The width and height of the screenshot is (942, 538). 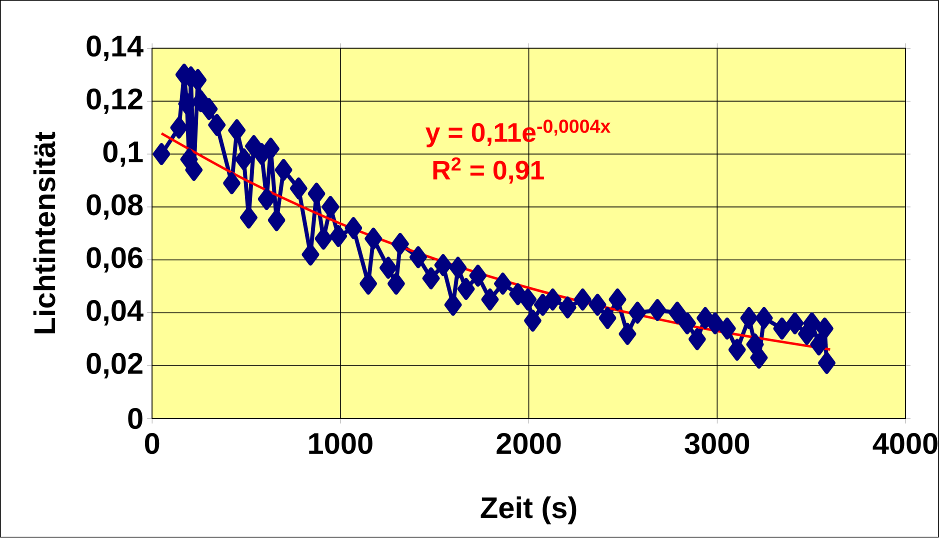 I want to click on y-tick-label: 0, so click(x=135, y=419).